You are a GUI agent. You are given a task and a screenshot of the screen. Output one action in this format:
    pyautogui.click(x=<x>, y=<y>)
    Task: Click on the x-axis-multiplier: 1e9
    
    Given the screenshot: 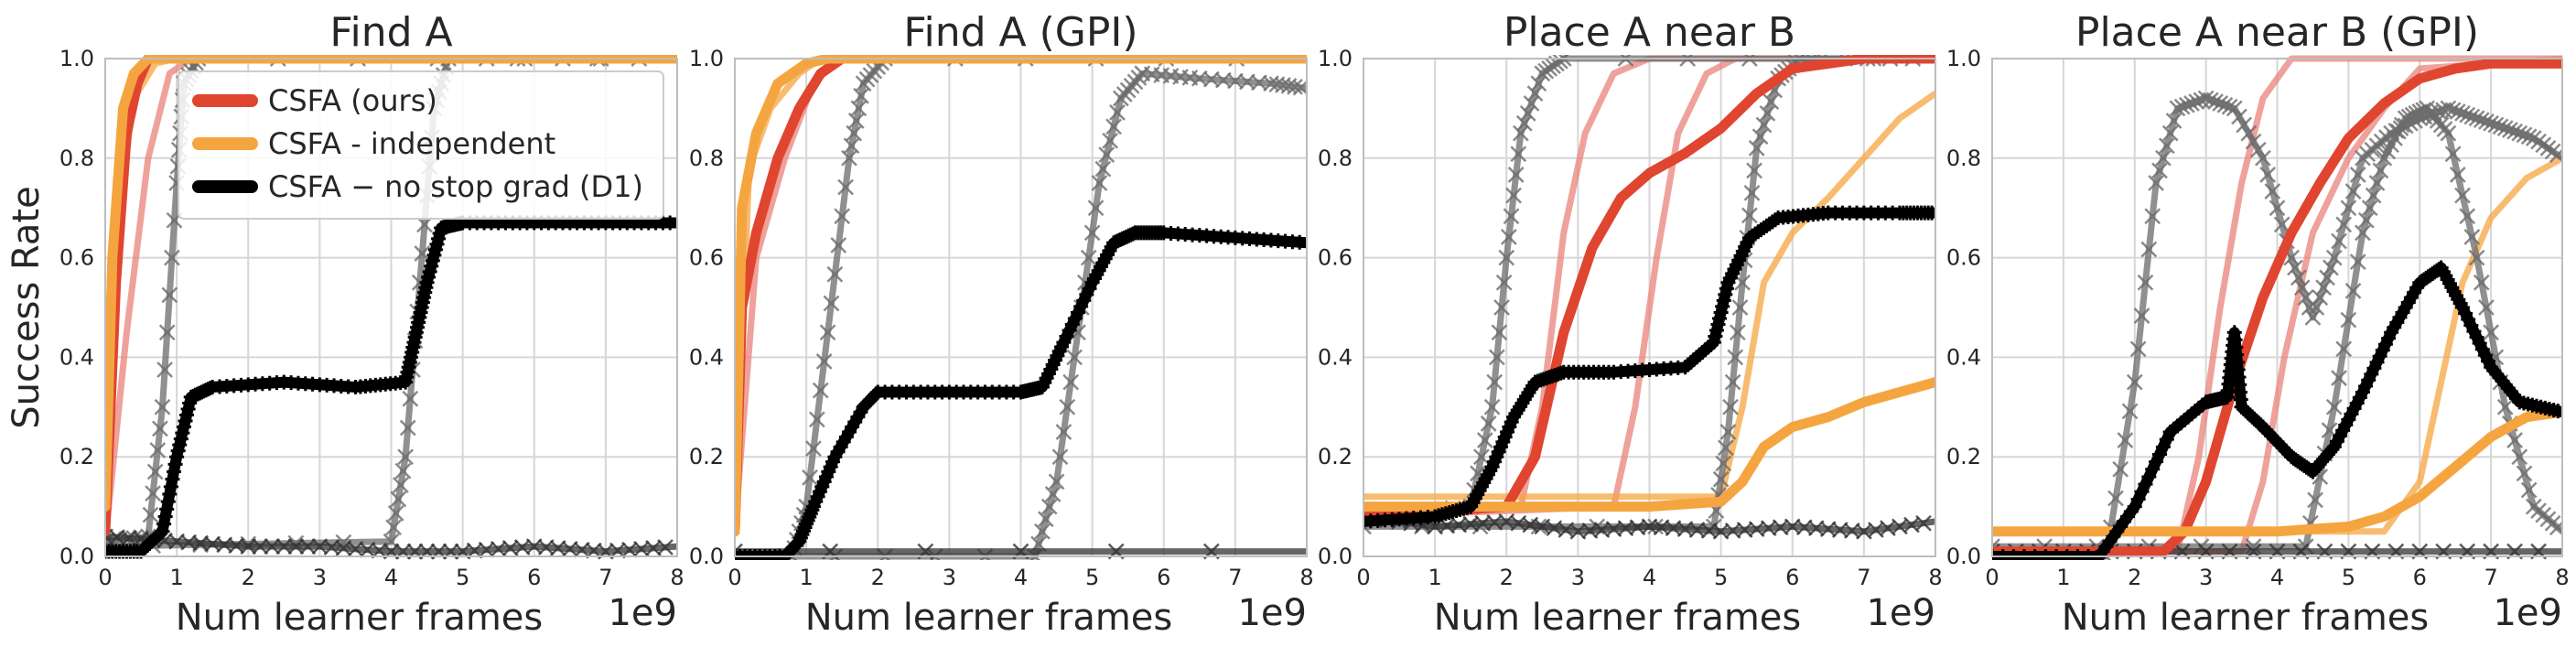 What is the action you would take?
    pyautogui.click(x=1272, y=613)
    